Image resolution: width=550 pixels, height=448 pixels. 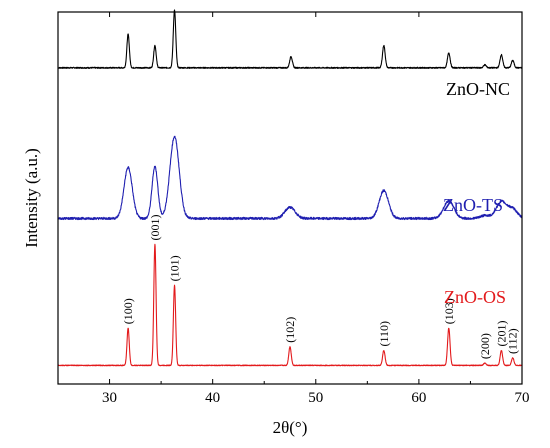 What do you see at coordinates (315, 398) in the screenshot?
I see `x-tick-label: 50` at bounding box center [315, 398].